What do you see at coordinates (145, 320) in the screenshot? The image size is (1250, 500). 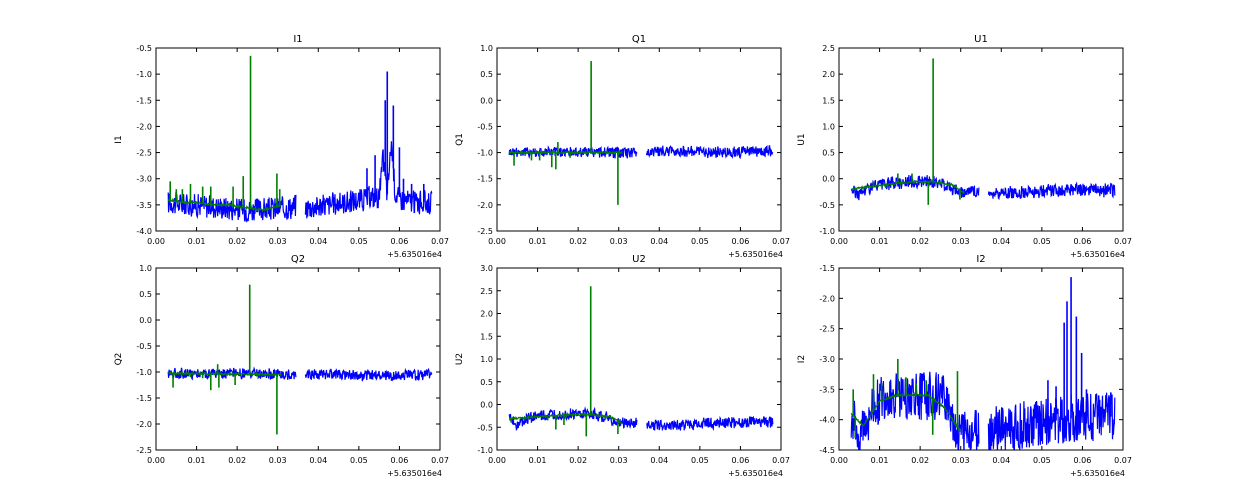 I see `y-tick-label: 0.0` at bounding box center [145, 320].